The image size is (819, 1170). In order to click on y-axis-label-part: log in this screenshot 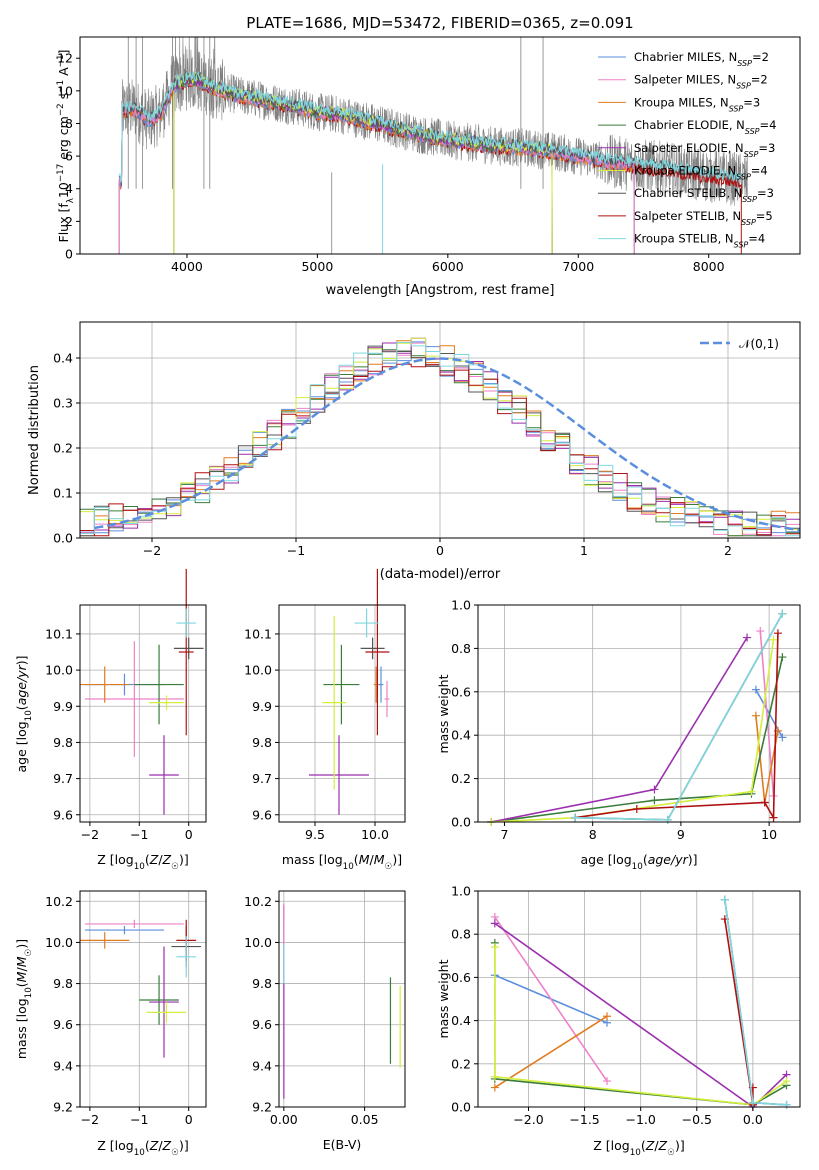, I will do `click(21, 1007)`.